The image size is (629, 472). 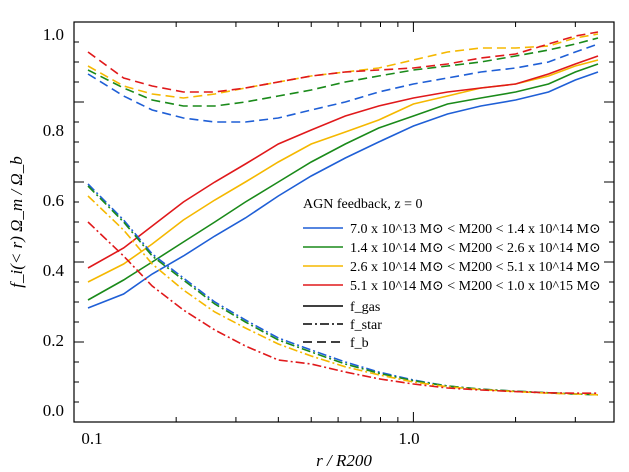 I want to click on x-tick-label-1: 1.0, so click(x=408, y=438).